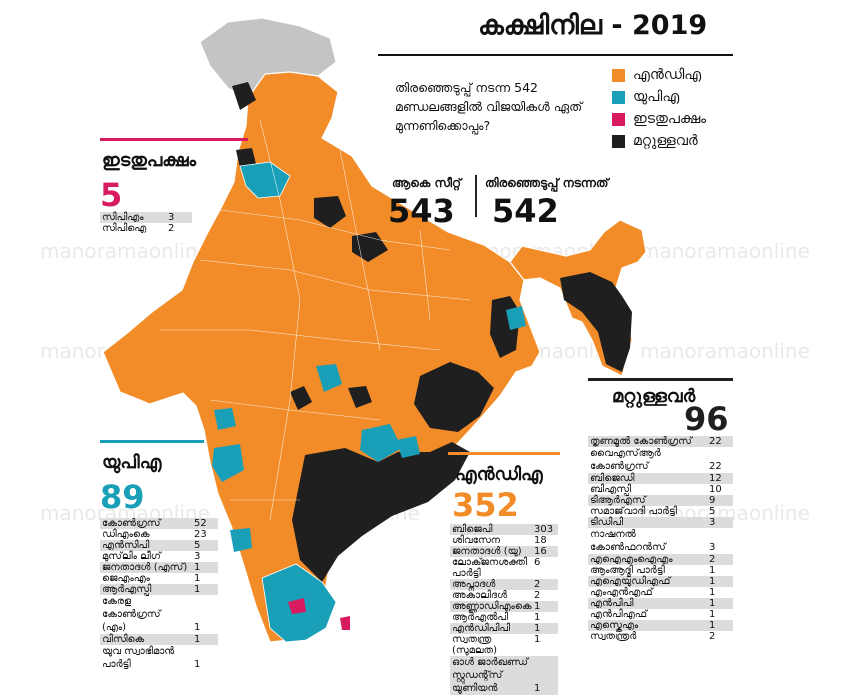 This screenshot has height=700, width=845. I want to click on legend-item-upa: യുപിഎ, so click(659, 97).